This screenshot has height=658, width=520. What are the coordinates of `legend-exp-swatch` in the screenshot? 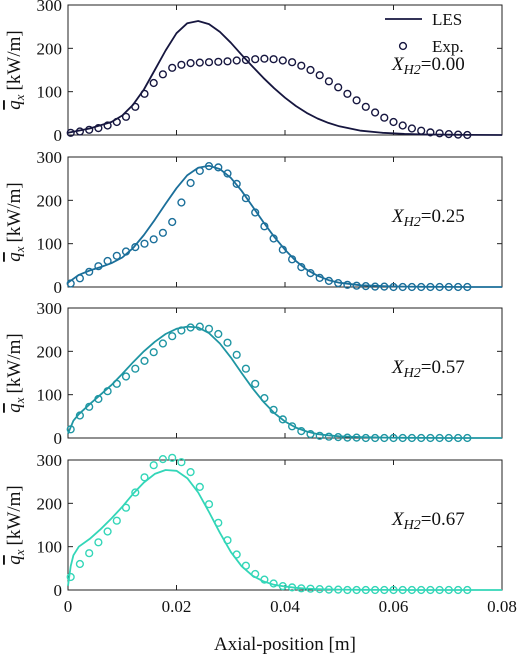 It's located at (403, 46).